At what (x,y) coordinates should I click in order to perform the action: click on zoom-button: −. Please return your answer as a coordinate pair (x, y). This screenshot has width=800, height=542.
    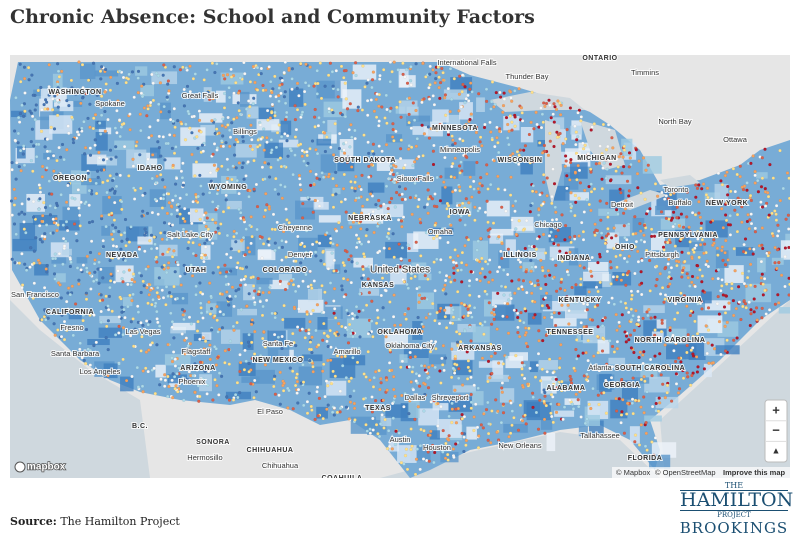
    Looking at the image, I should click on (776, 429).